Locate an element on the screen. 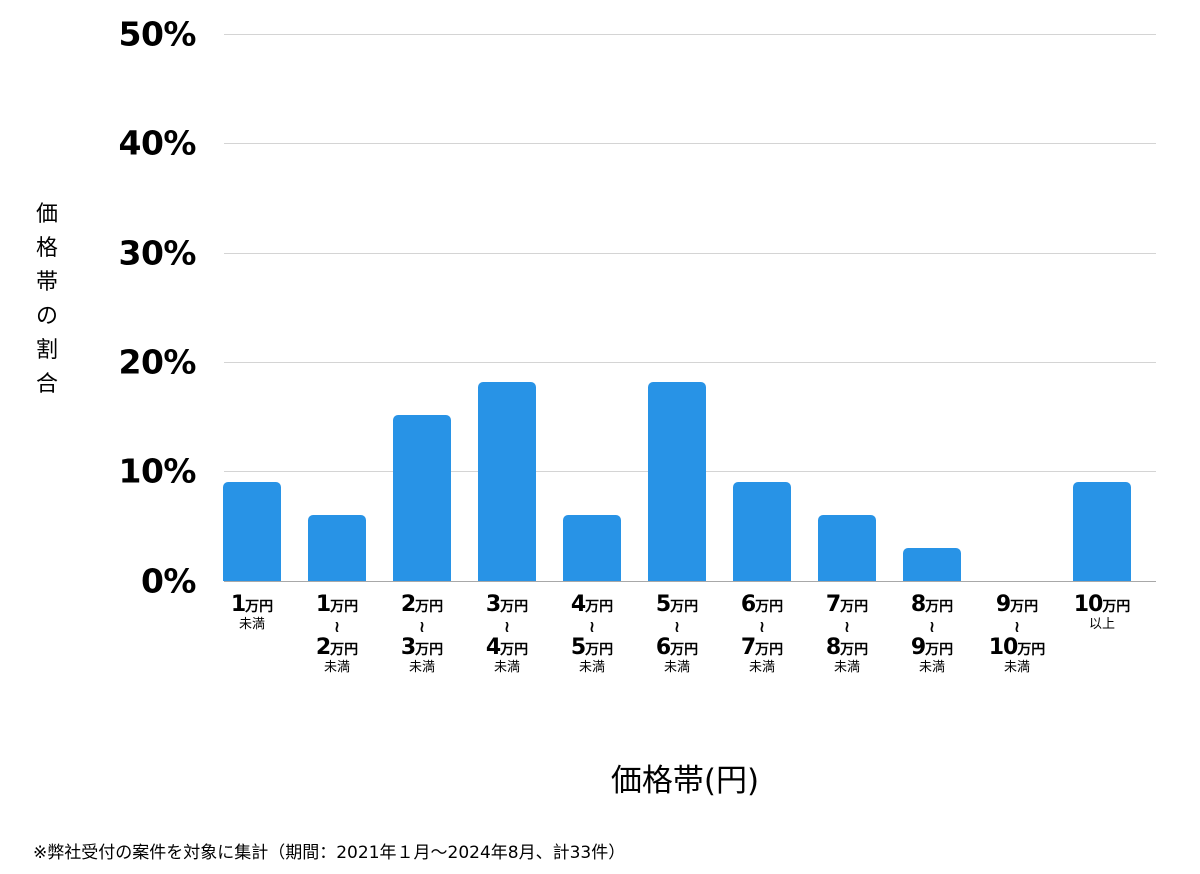 The image size is (1200, 874). x-category-label: 9万円 ≀ 10万円 未満 is located at coordinates (1017, 633).